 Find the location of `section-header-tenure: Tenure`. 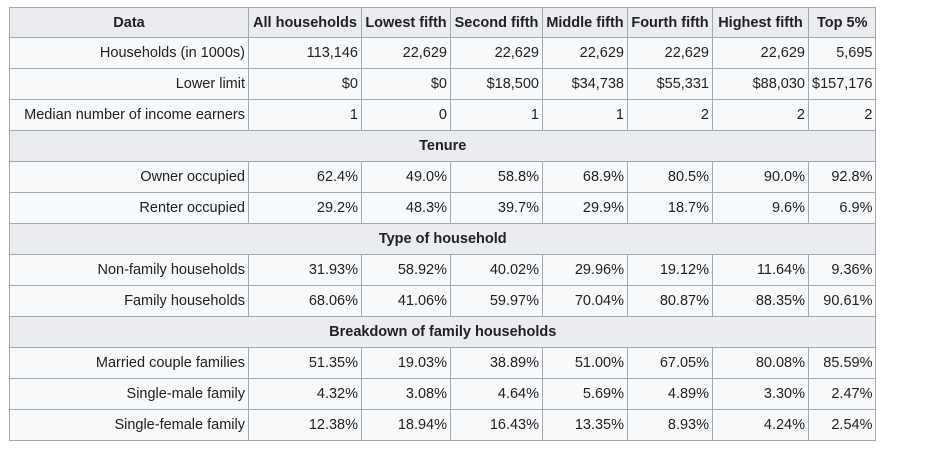

section-header-tenure: Tenure is located at coordinates (442, 146).